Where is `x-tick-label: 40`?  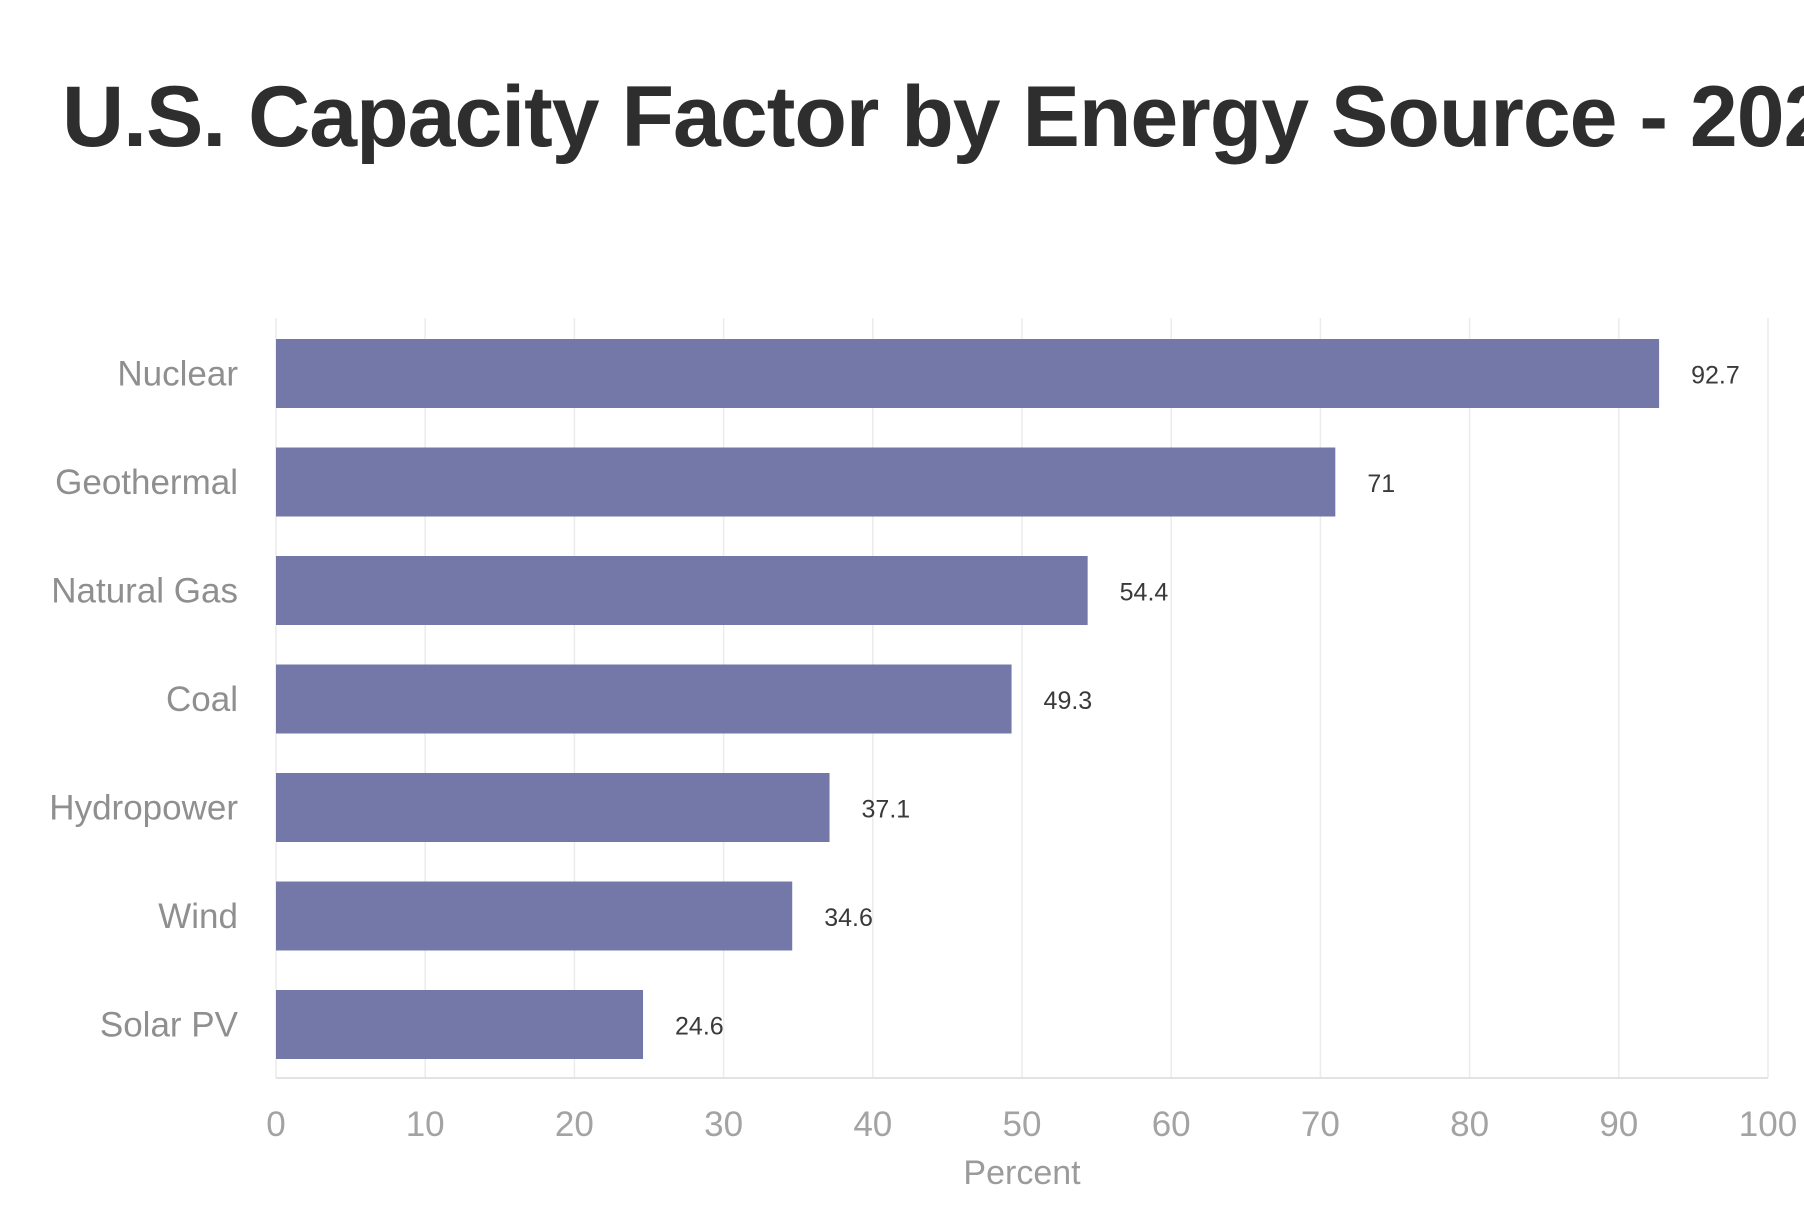
x-tick-label: 40 is located at coordinates (872, 1124).